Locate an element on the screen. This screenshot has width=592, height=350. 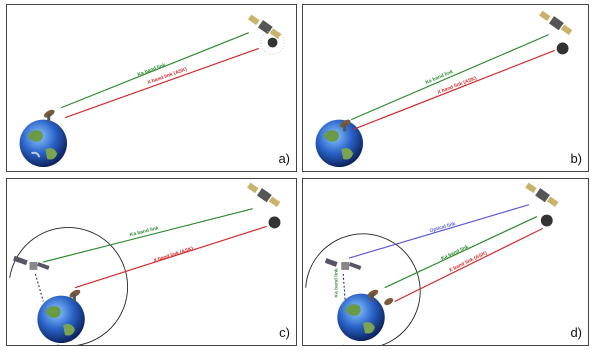
x-band-link-label: X band link (ASK) is located at coordinates (174, 255).